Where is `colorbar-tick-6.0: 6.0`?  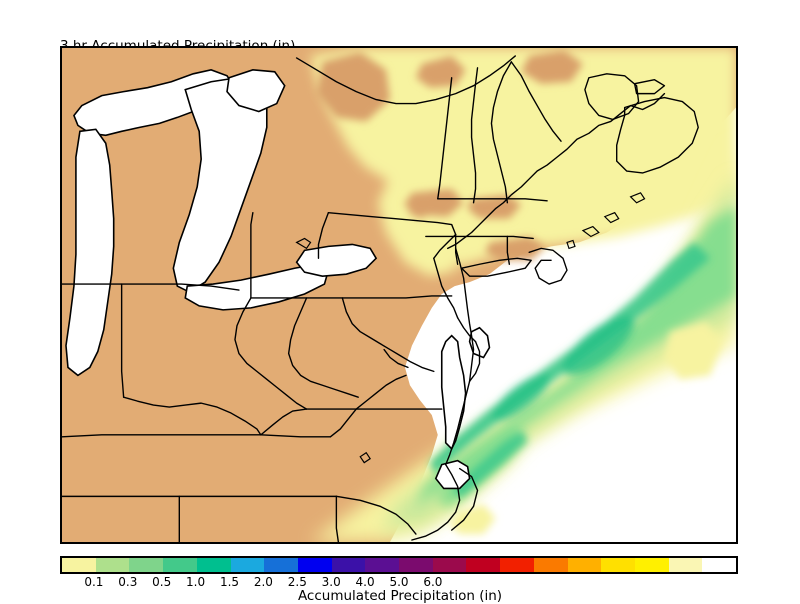 colorbar-tick-6.0: 6.0 is located at coordinates (433, 582).